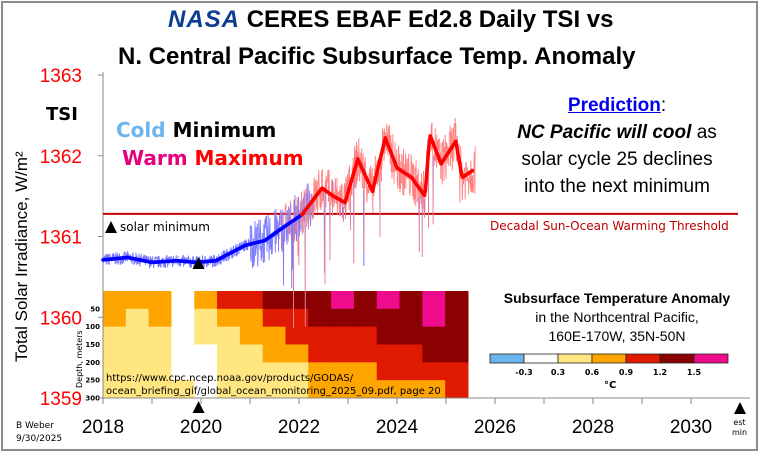  Describe the element at coordinates (626, 372) in the screenshot. I see `legend-bin-label: 0.9` at that location.